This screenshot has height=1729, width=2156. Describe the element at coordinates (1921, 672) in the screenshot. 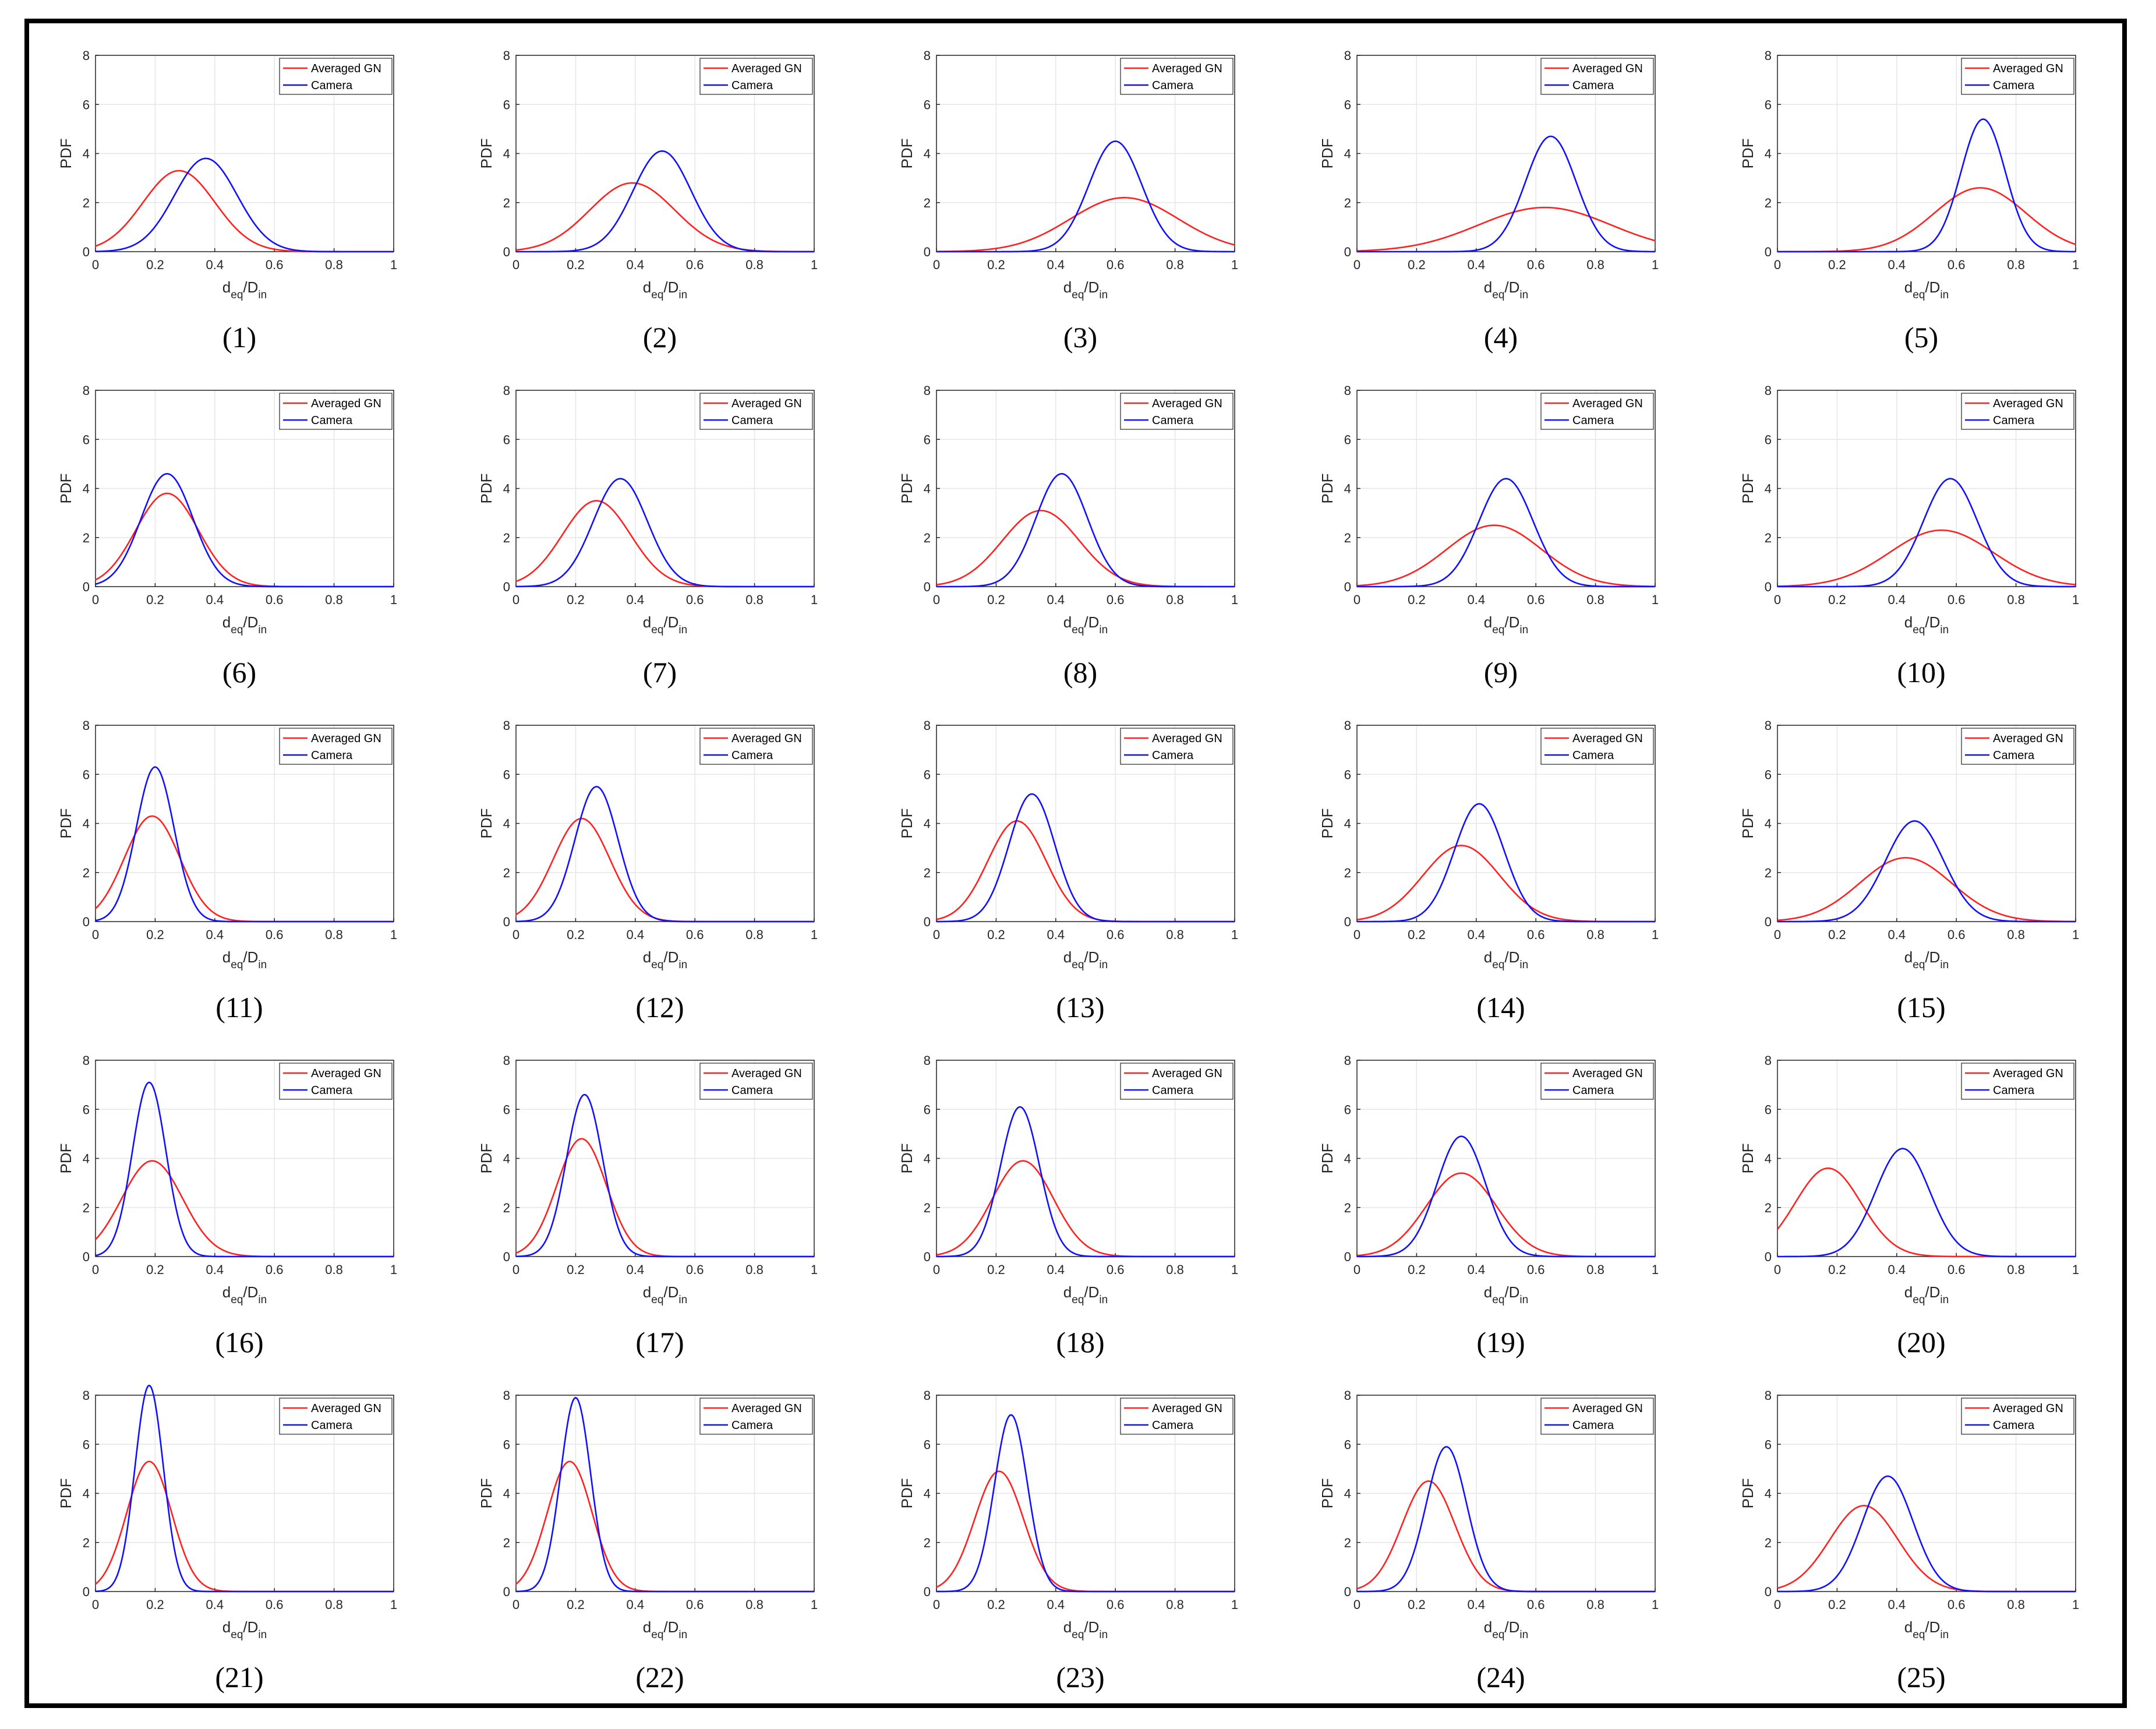

I see `subplot-label: (10)` at that location.